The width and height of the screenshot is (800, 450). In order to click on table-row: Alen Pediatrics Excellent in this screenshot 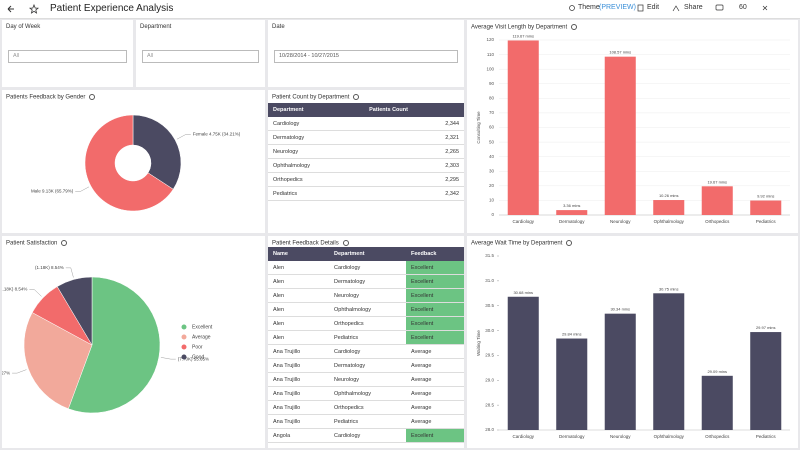, I will do `click(366, 337)`.